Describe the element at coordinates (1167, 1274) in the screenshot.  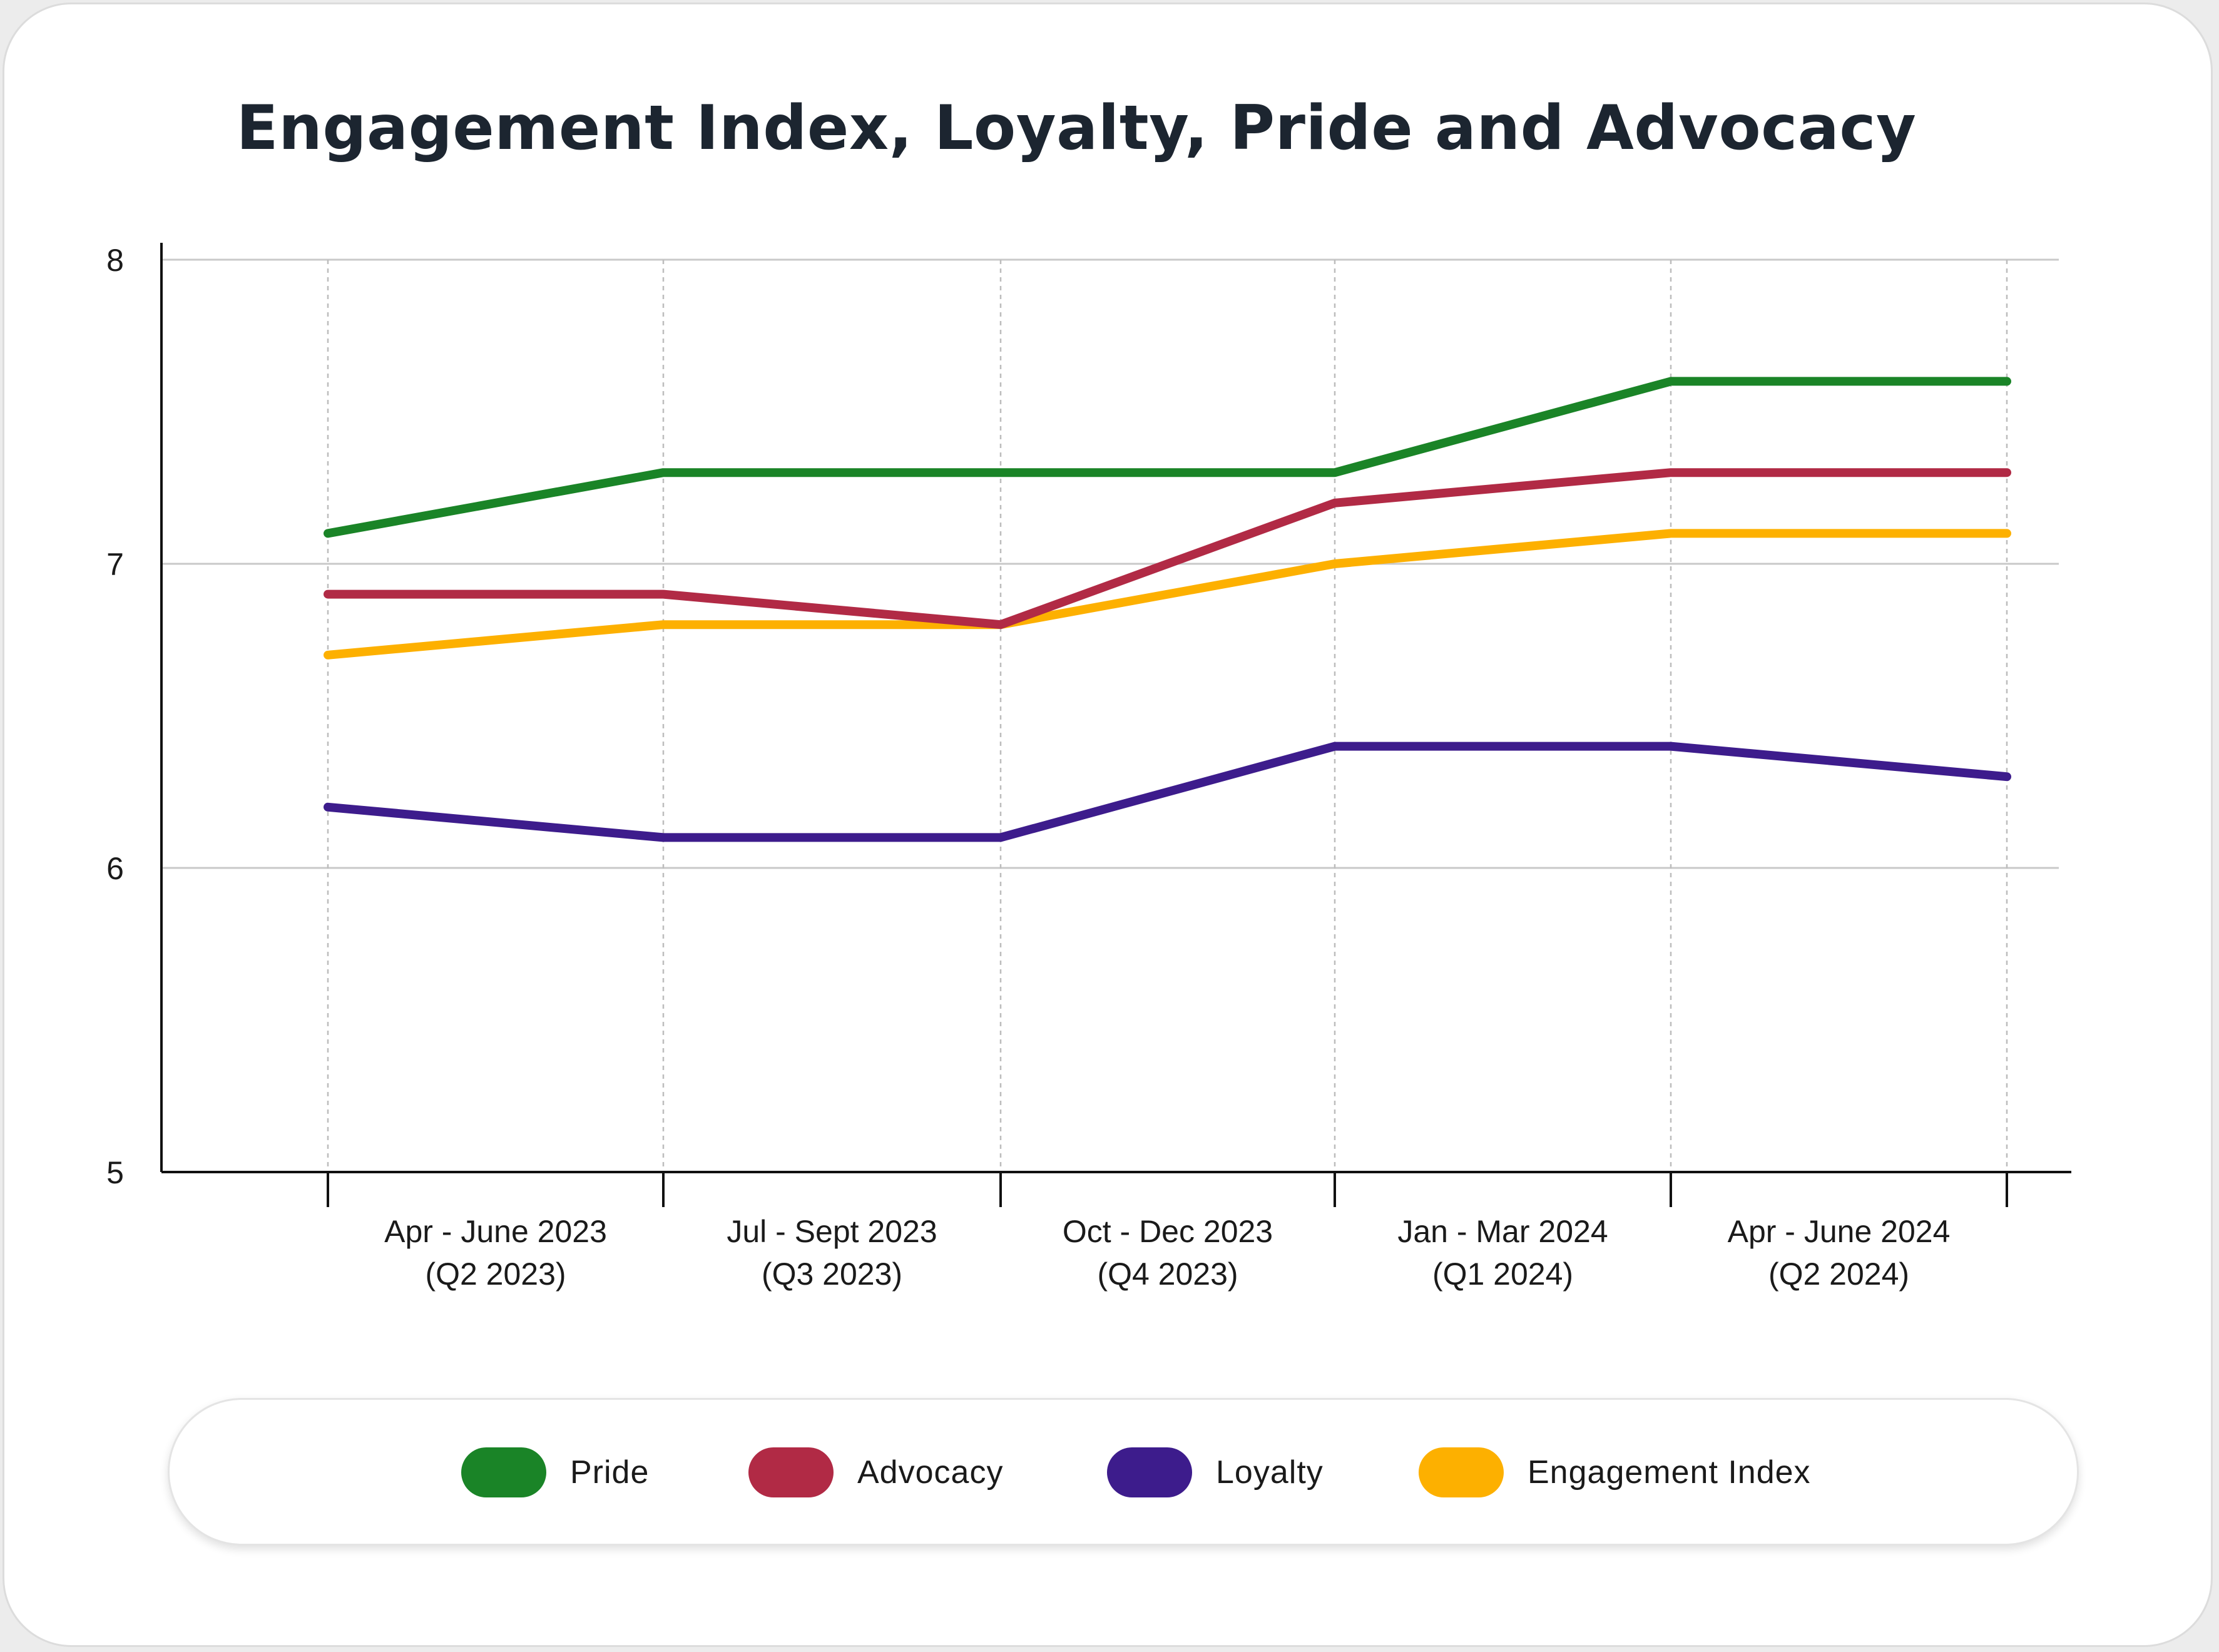
I see `x-tick-label-2-line2: (Q4 2023)` at that location.